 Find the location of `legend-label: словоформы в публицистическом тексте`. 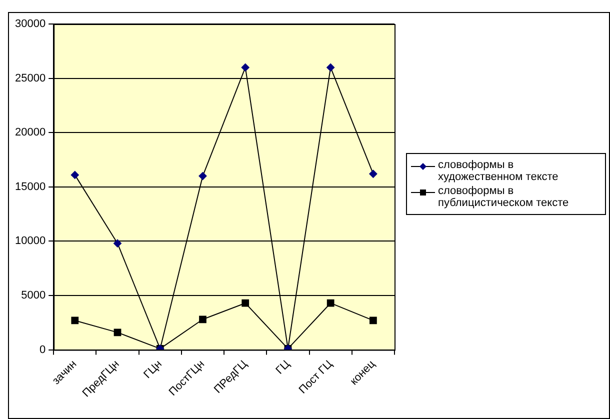

legend-label: словоформы в публицистическом тексте is located at coordinates (504, 197).